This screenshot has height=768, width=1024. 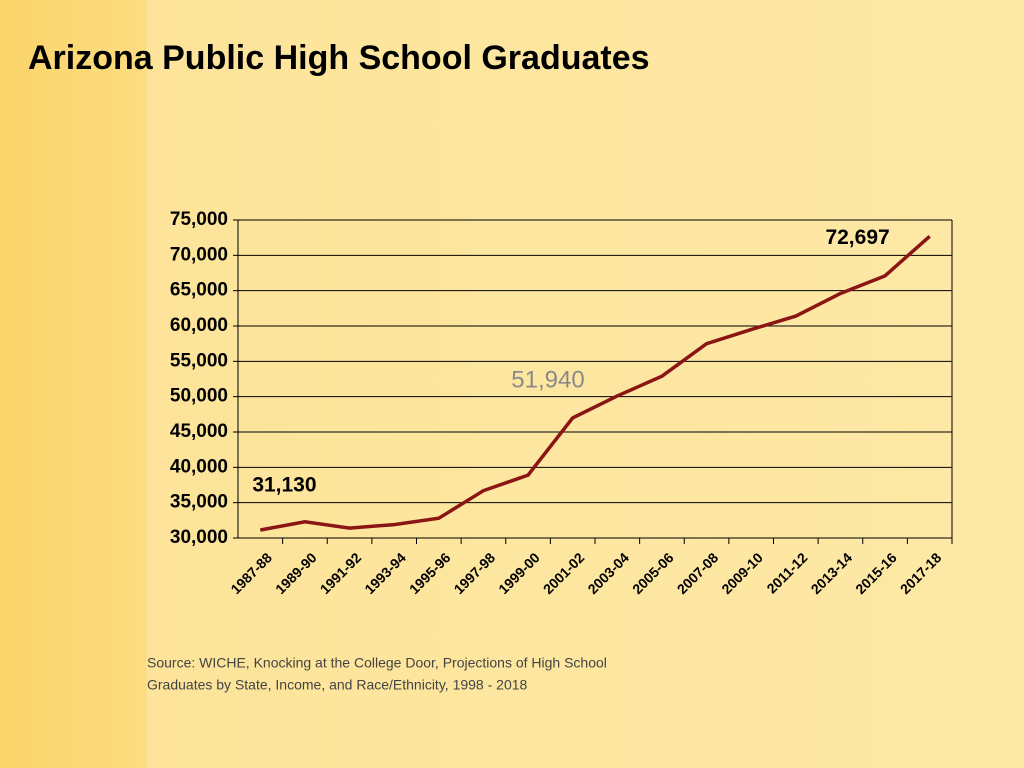 What do you see at coordinates (519, 573) in the screenshot?
I see `x-tick-label: 1999-00` at bounding box center [519, 573].